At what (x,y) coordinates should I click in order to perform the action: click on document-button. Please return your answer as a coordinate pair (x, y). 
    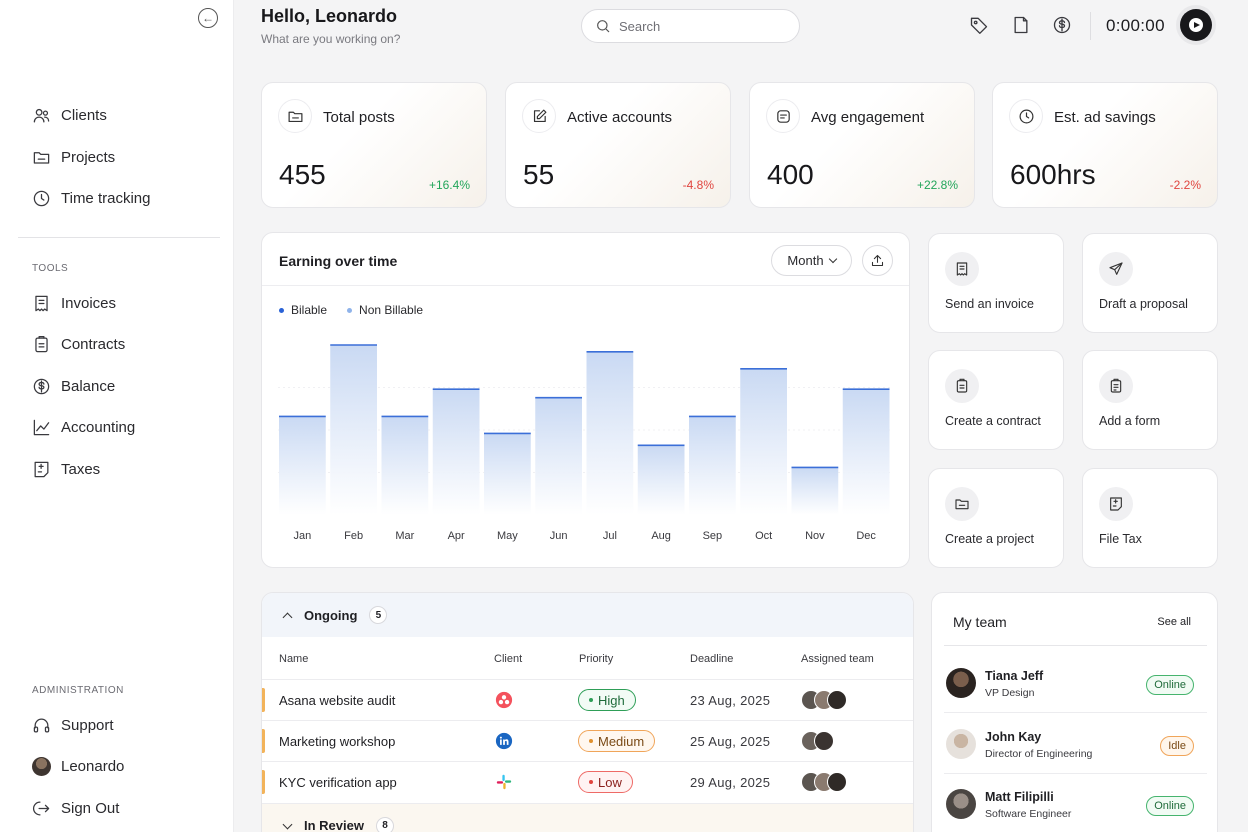
    Looking at the image, I should click on (1021, 25).